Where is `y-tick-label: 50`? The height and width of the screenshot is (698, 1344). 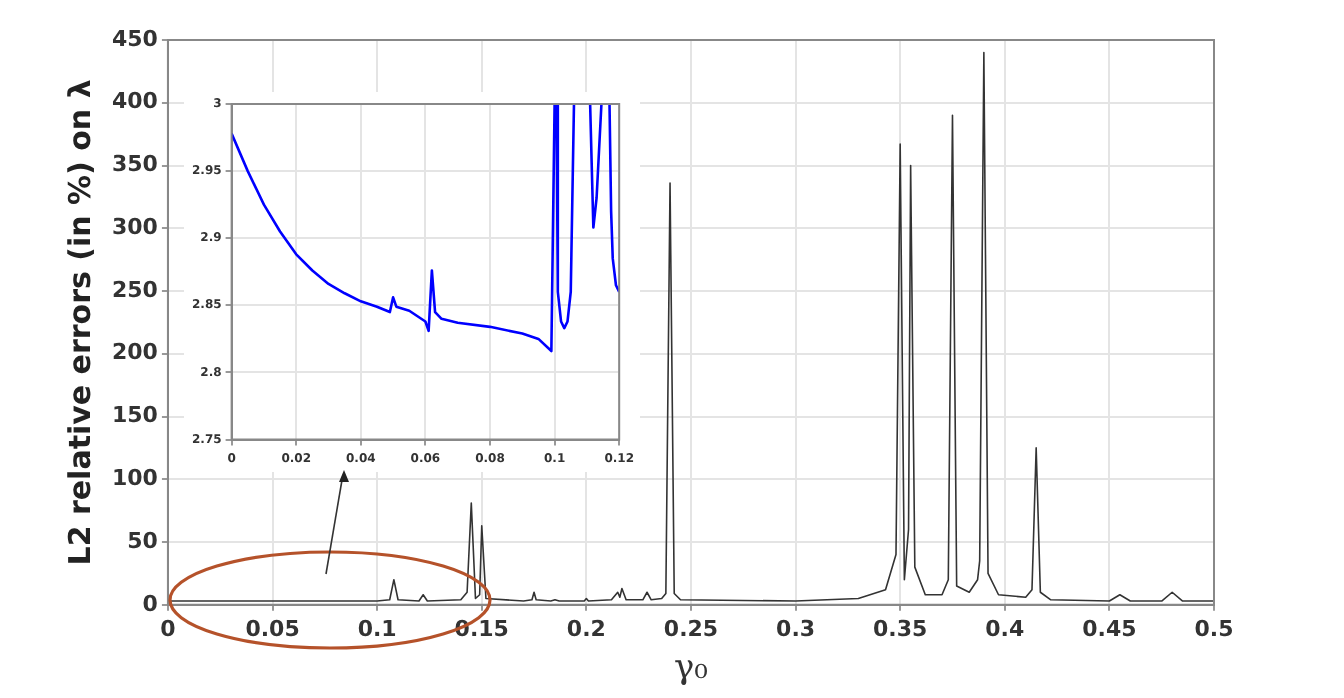
y-tick-label: 50 is located at coordinates (143, 540).